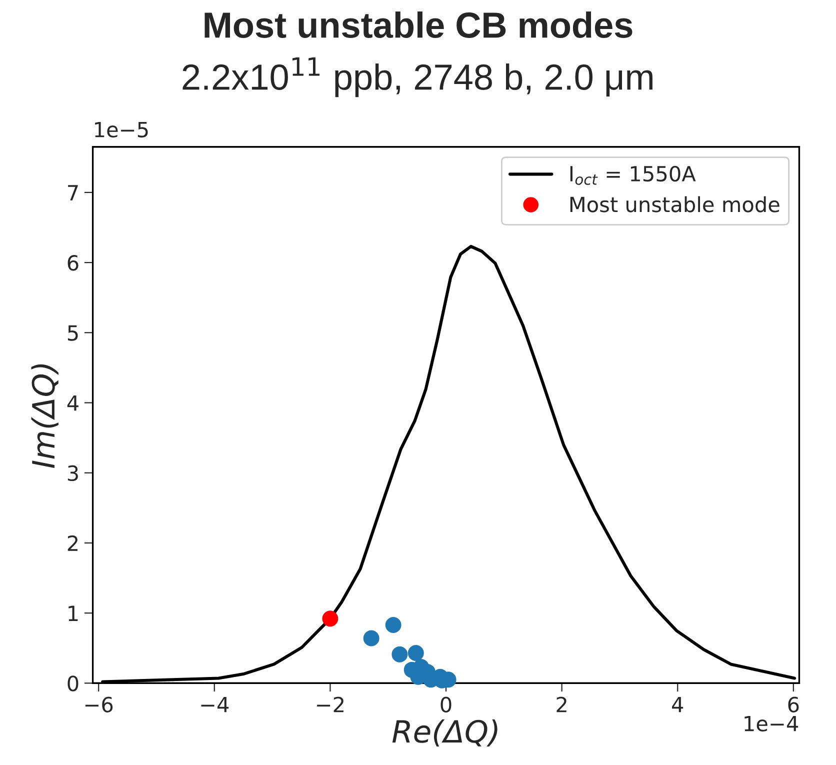 The height and width of the screenshot is (765, 836). I want to click on y-tick-label: 4, so click(72, 403).